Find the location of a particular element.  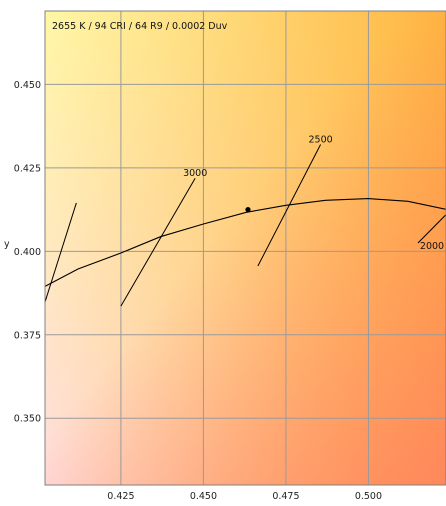

y-tick-label: 0.375 is located at coordinates (27, 335).